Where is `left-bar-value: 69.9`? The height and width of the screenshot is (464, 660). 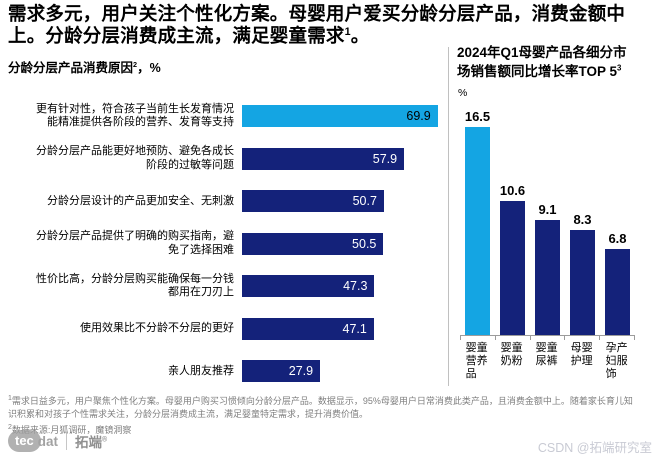
left-bar-value: 69.9 is located at coordinates (418, 116).